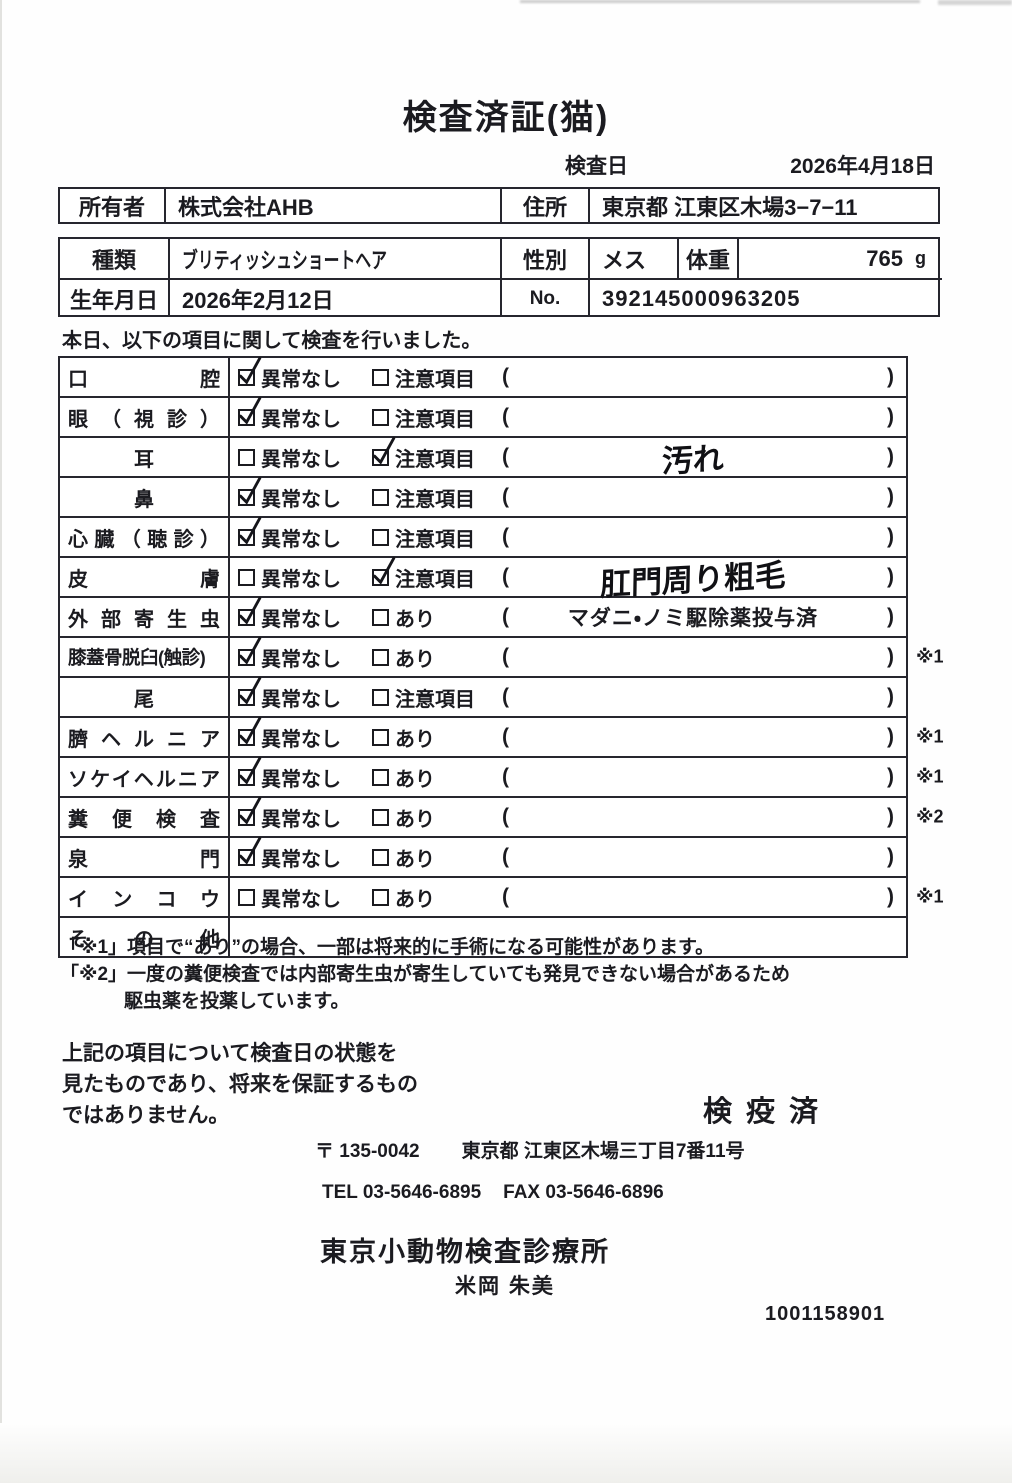 The height and width of the screenshot is (1483, 1012). Describe the element at coordinates (336, 259) in the screenshot. I see `breed-value: ブリティッシュショートヘア` at that location.